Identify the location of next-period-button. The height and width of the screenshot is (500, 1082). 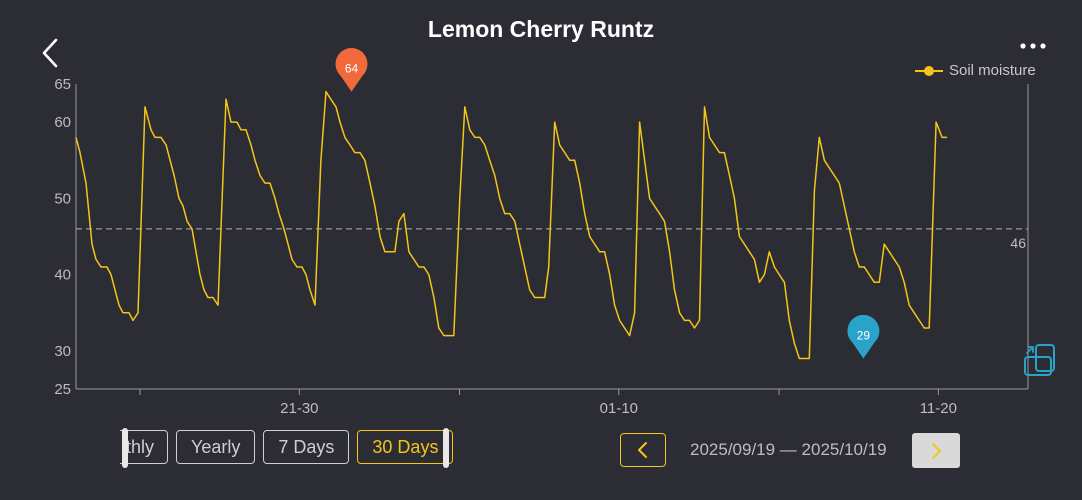
(936, 450).